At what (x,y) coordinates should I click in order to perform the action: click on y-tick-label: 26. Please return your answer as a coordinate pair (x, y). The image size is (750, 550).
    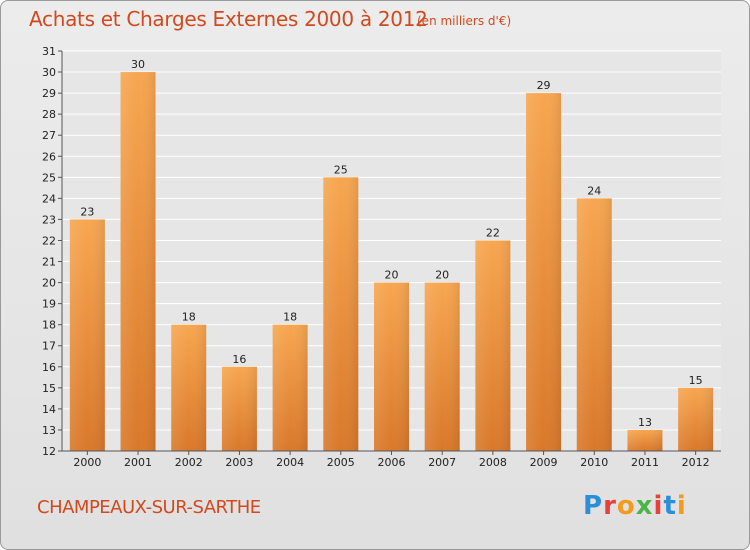
    Looking at the image, I should click on (49, 156).